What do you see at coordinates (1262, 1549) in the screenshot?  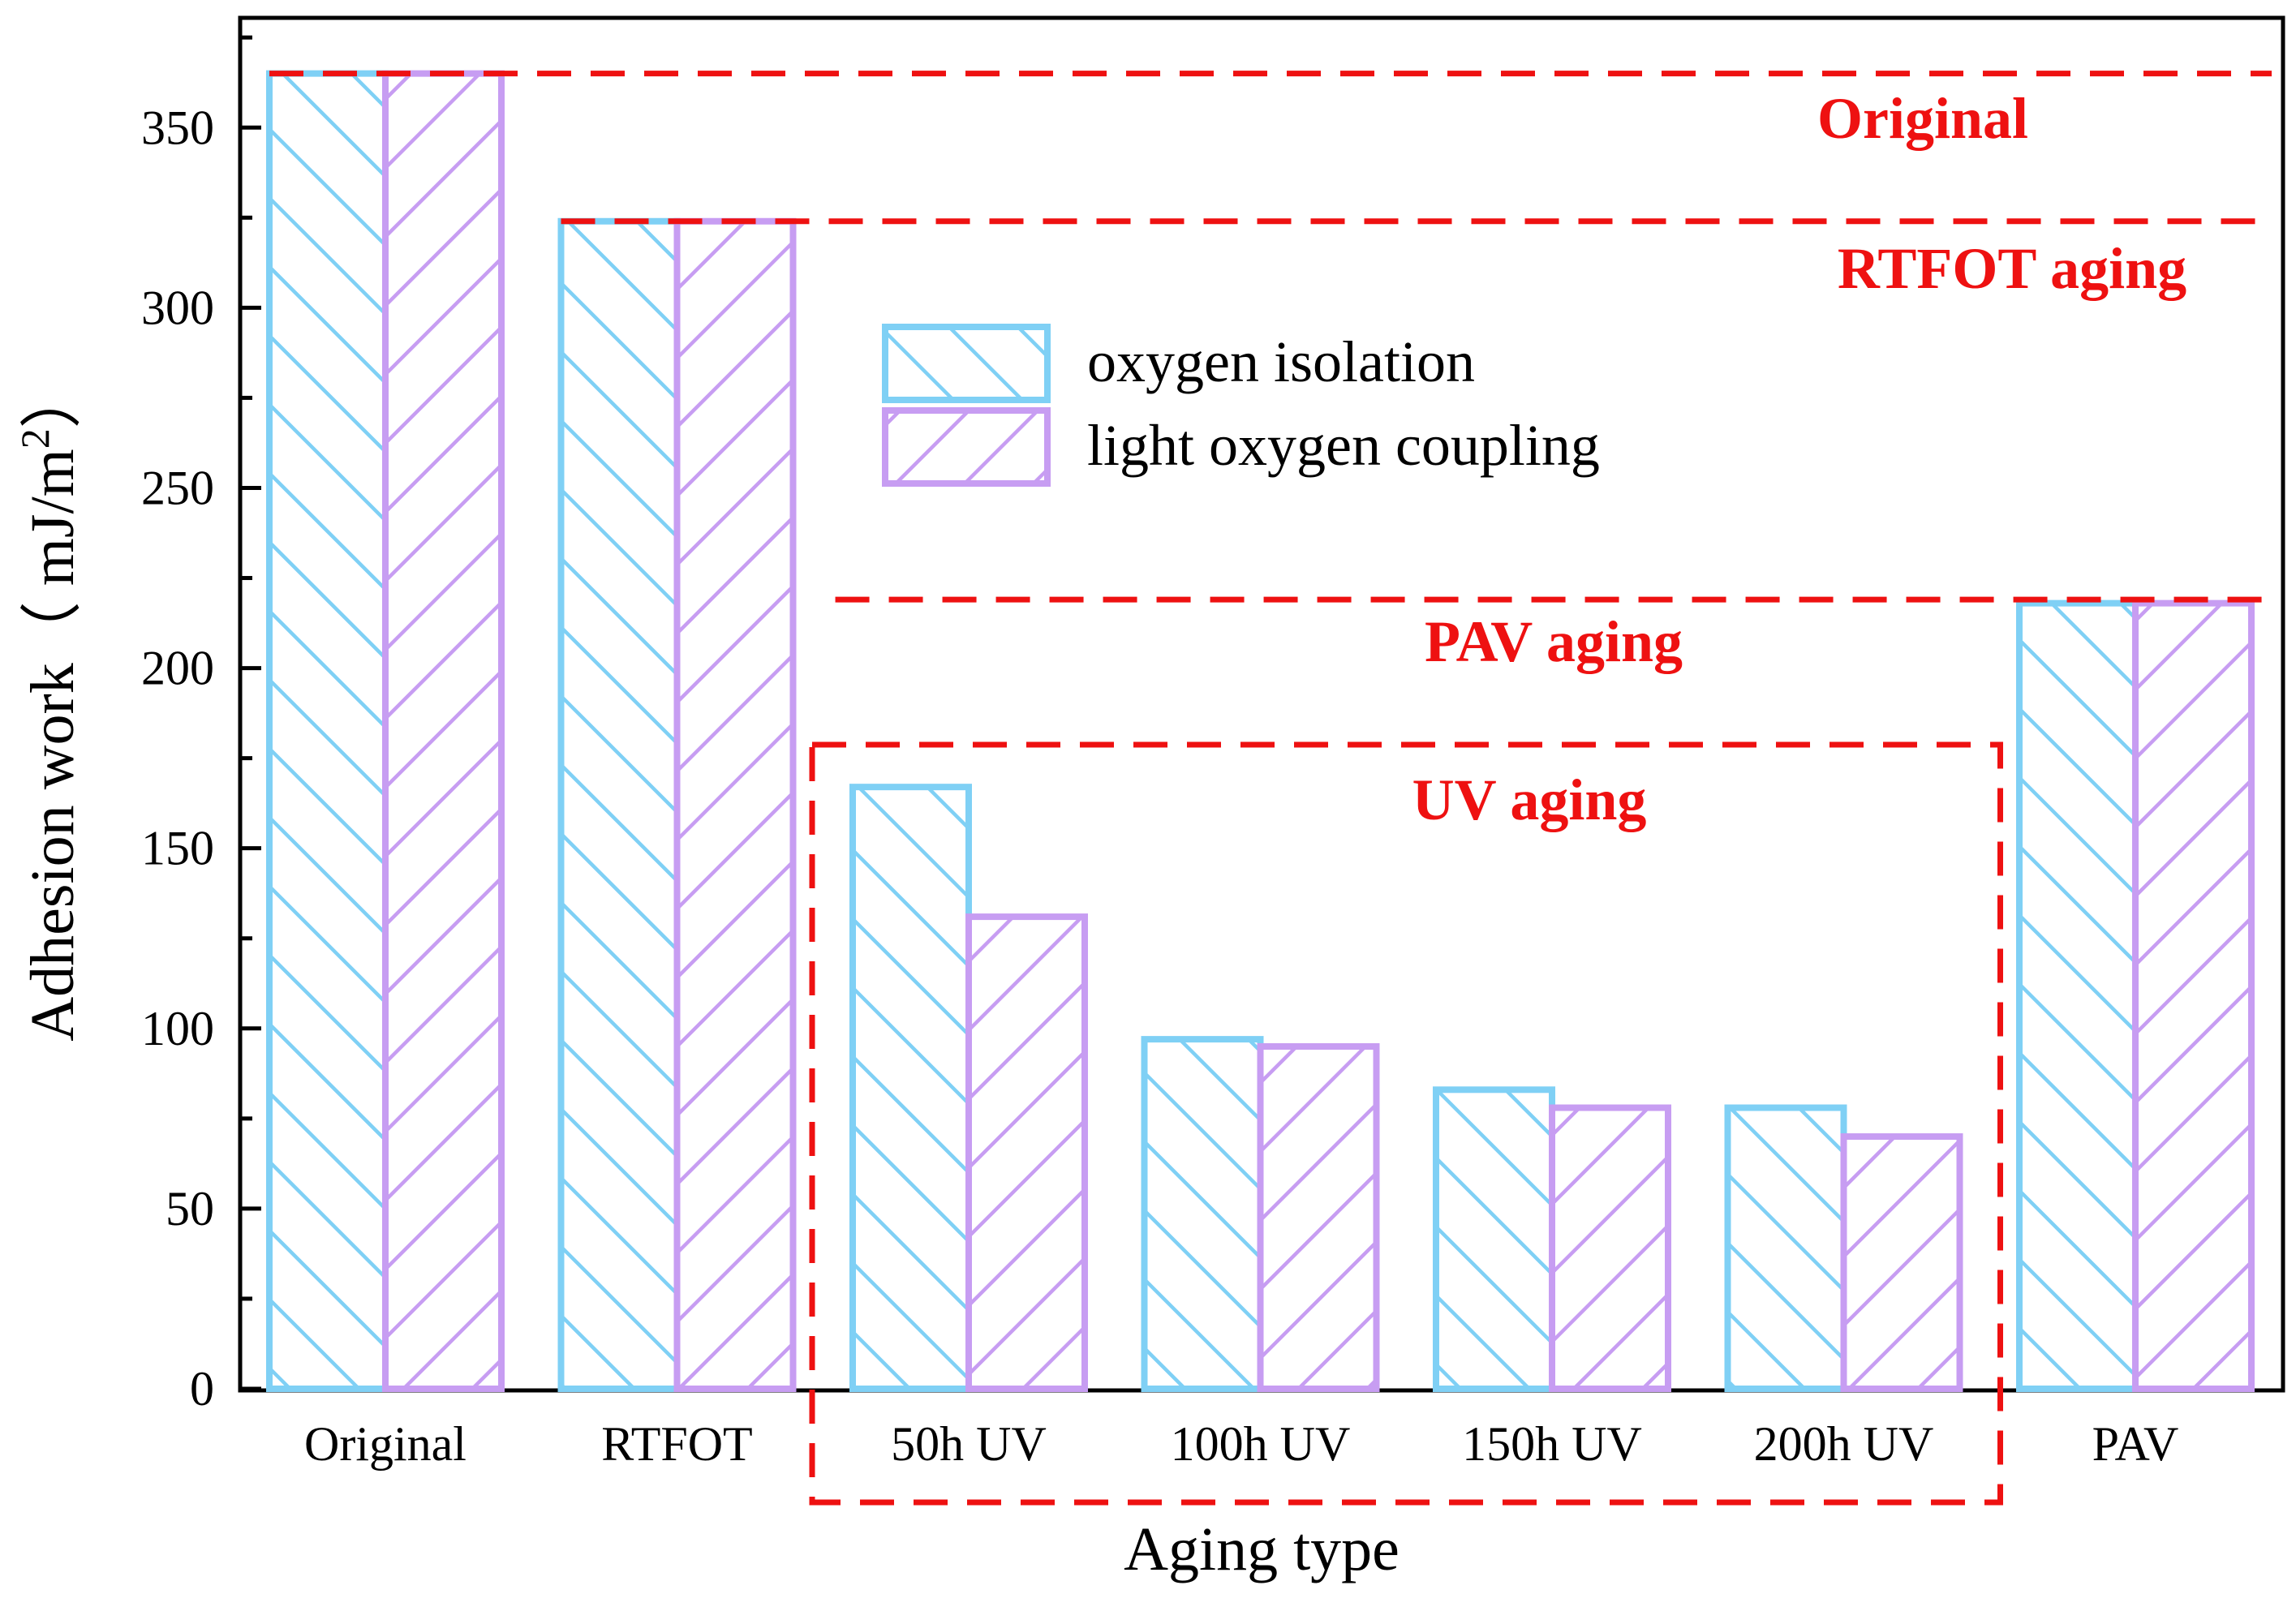 I see `x-axis-title: Aging type` at bounding box center [1262, 1549].